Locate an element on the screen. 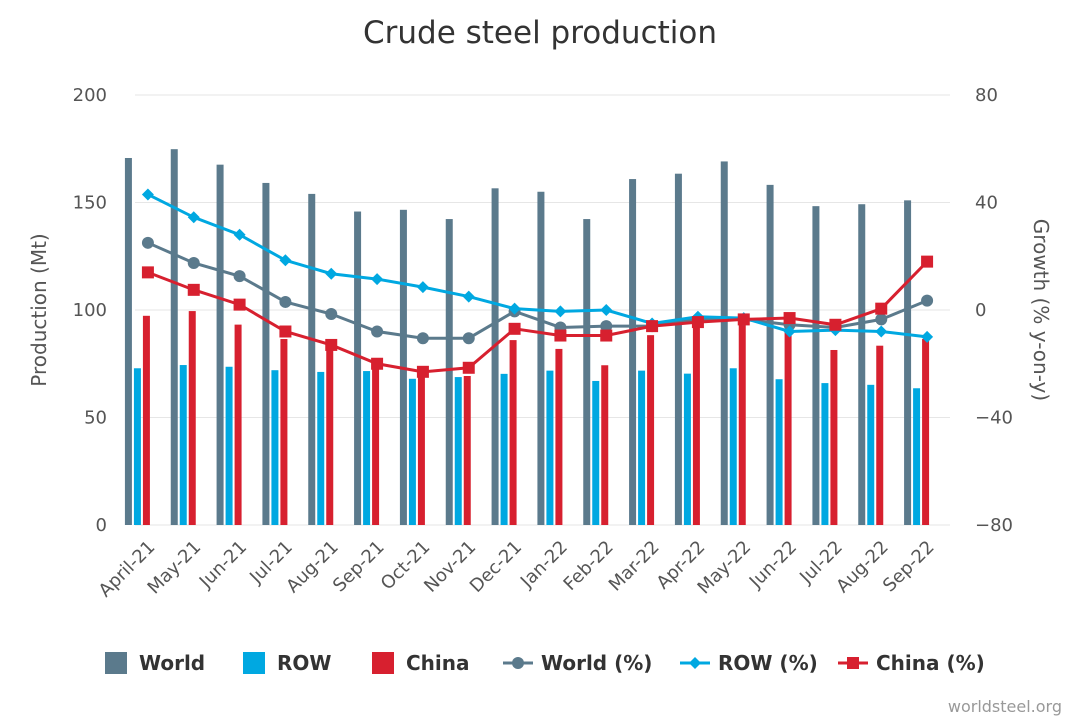  x-tick-label: Jun-21 is located at coordinates (223, 565).